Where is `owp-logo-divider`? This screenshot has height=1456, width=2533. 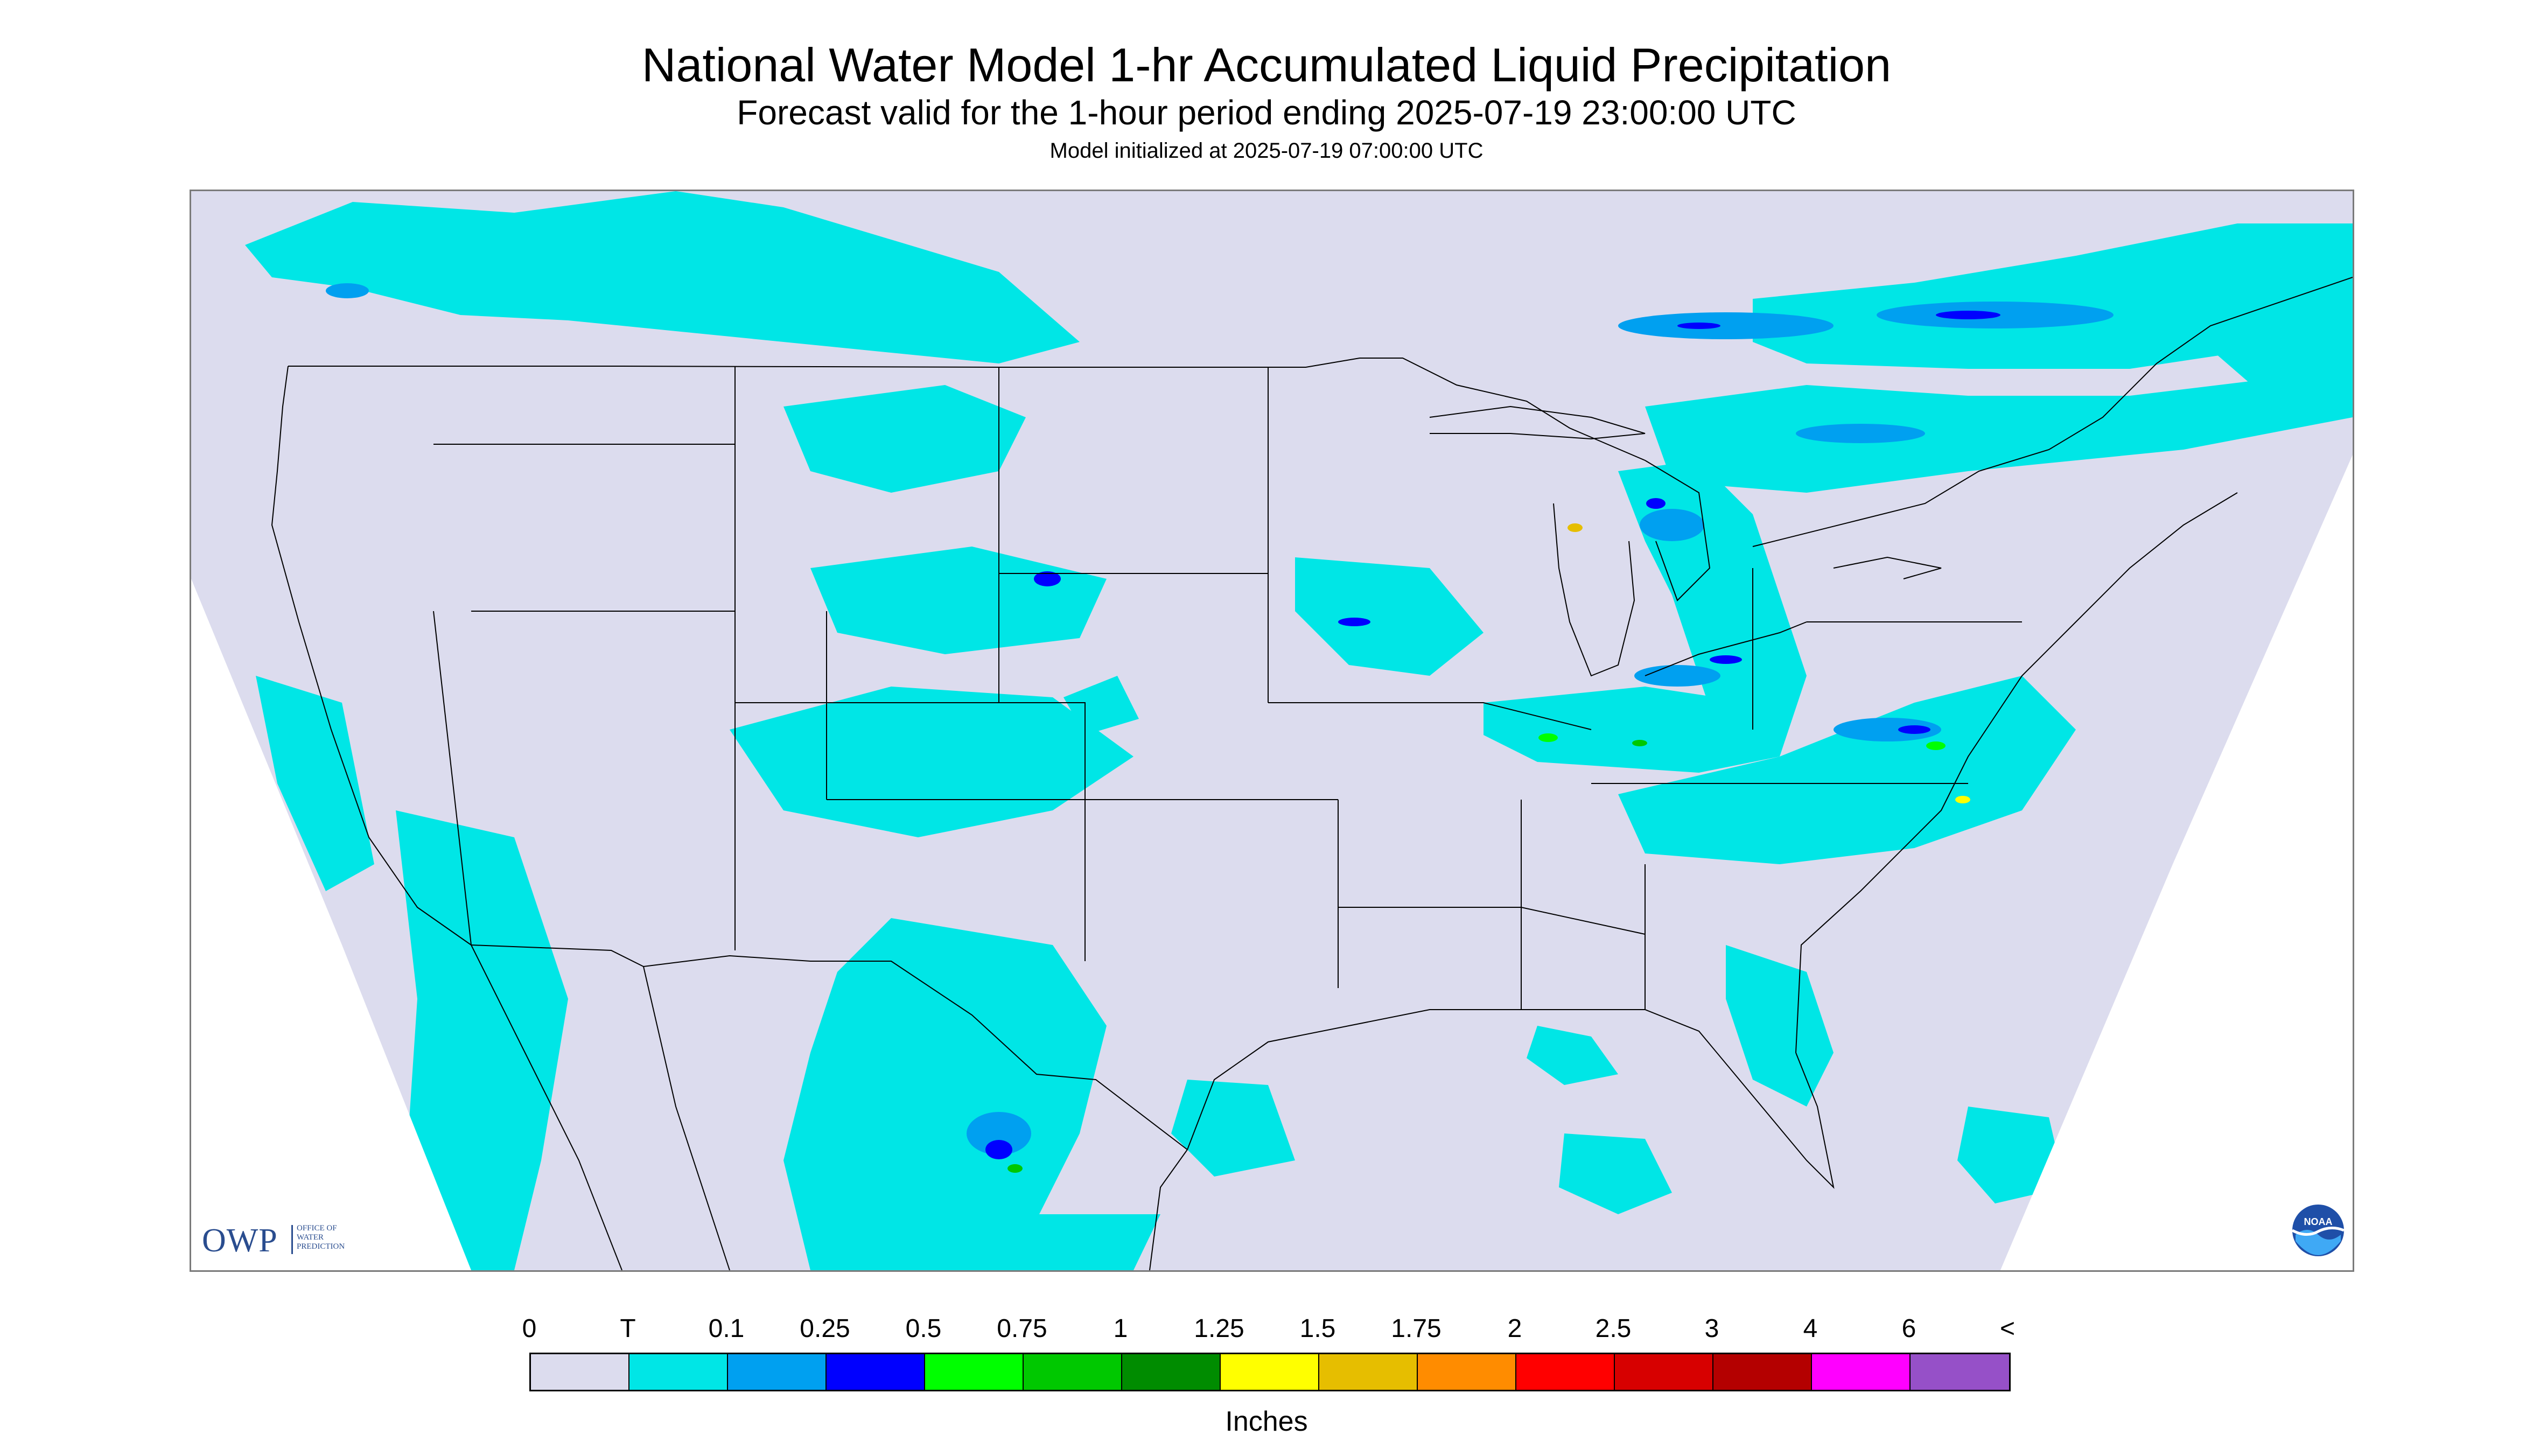
owp-logo-divider is located at coordinates (292, 1239).